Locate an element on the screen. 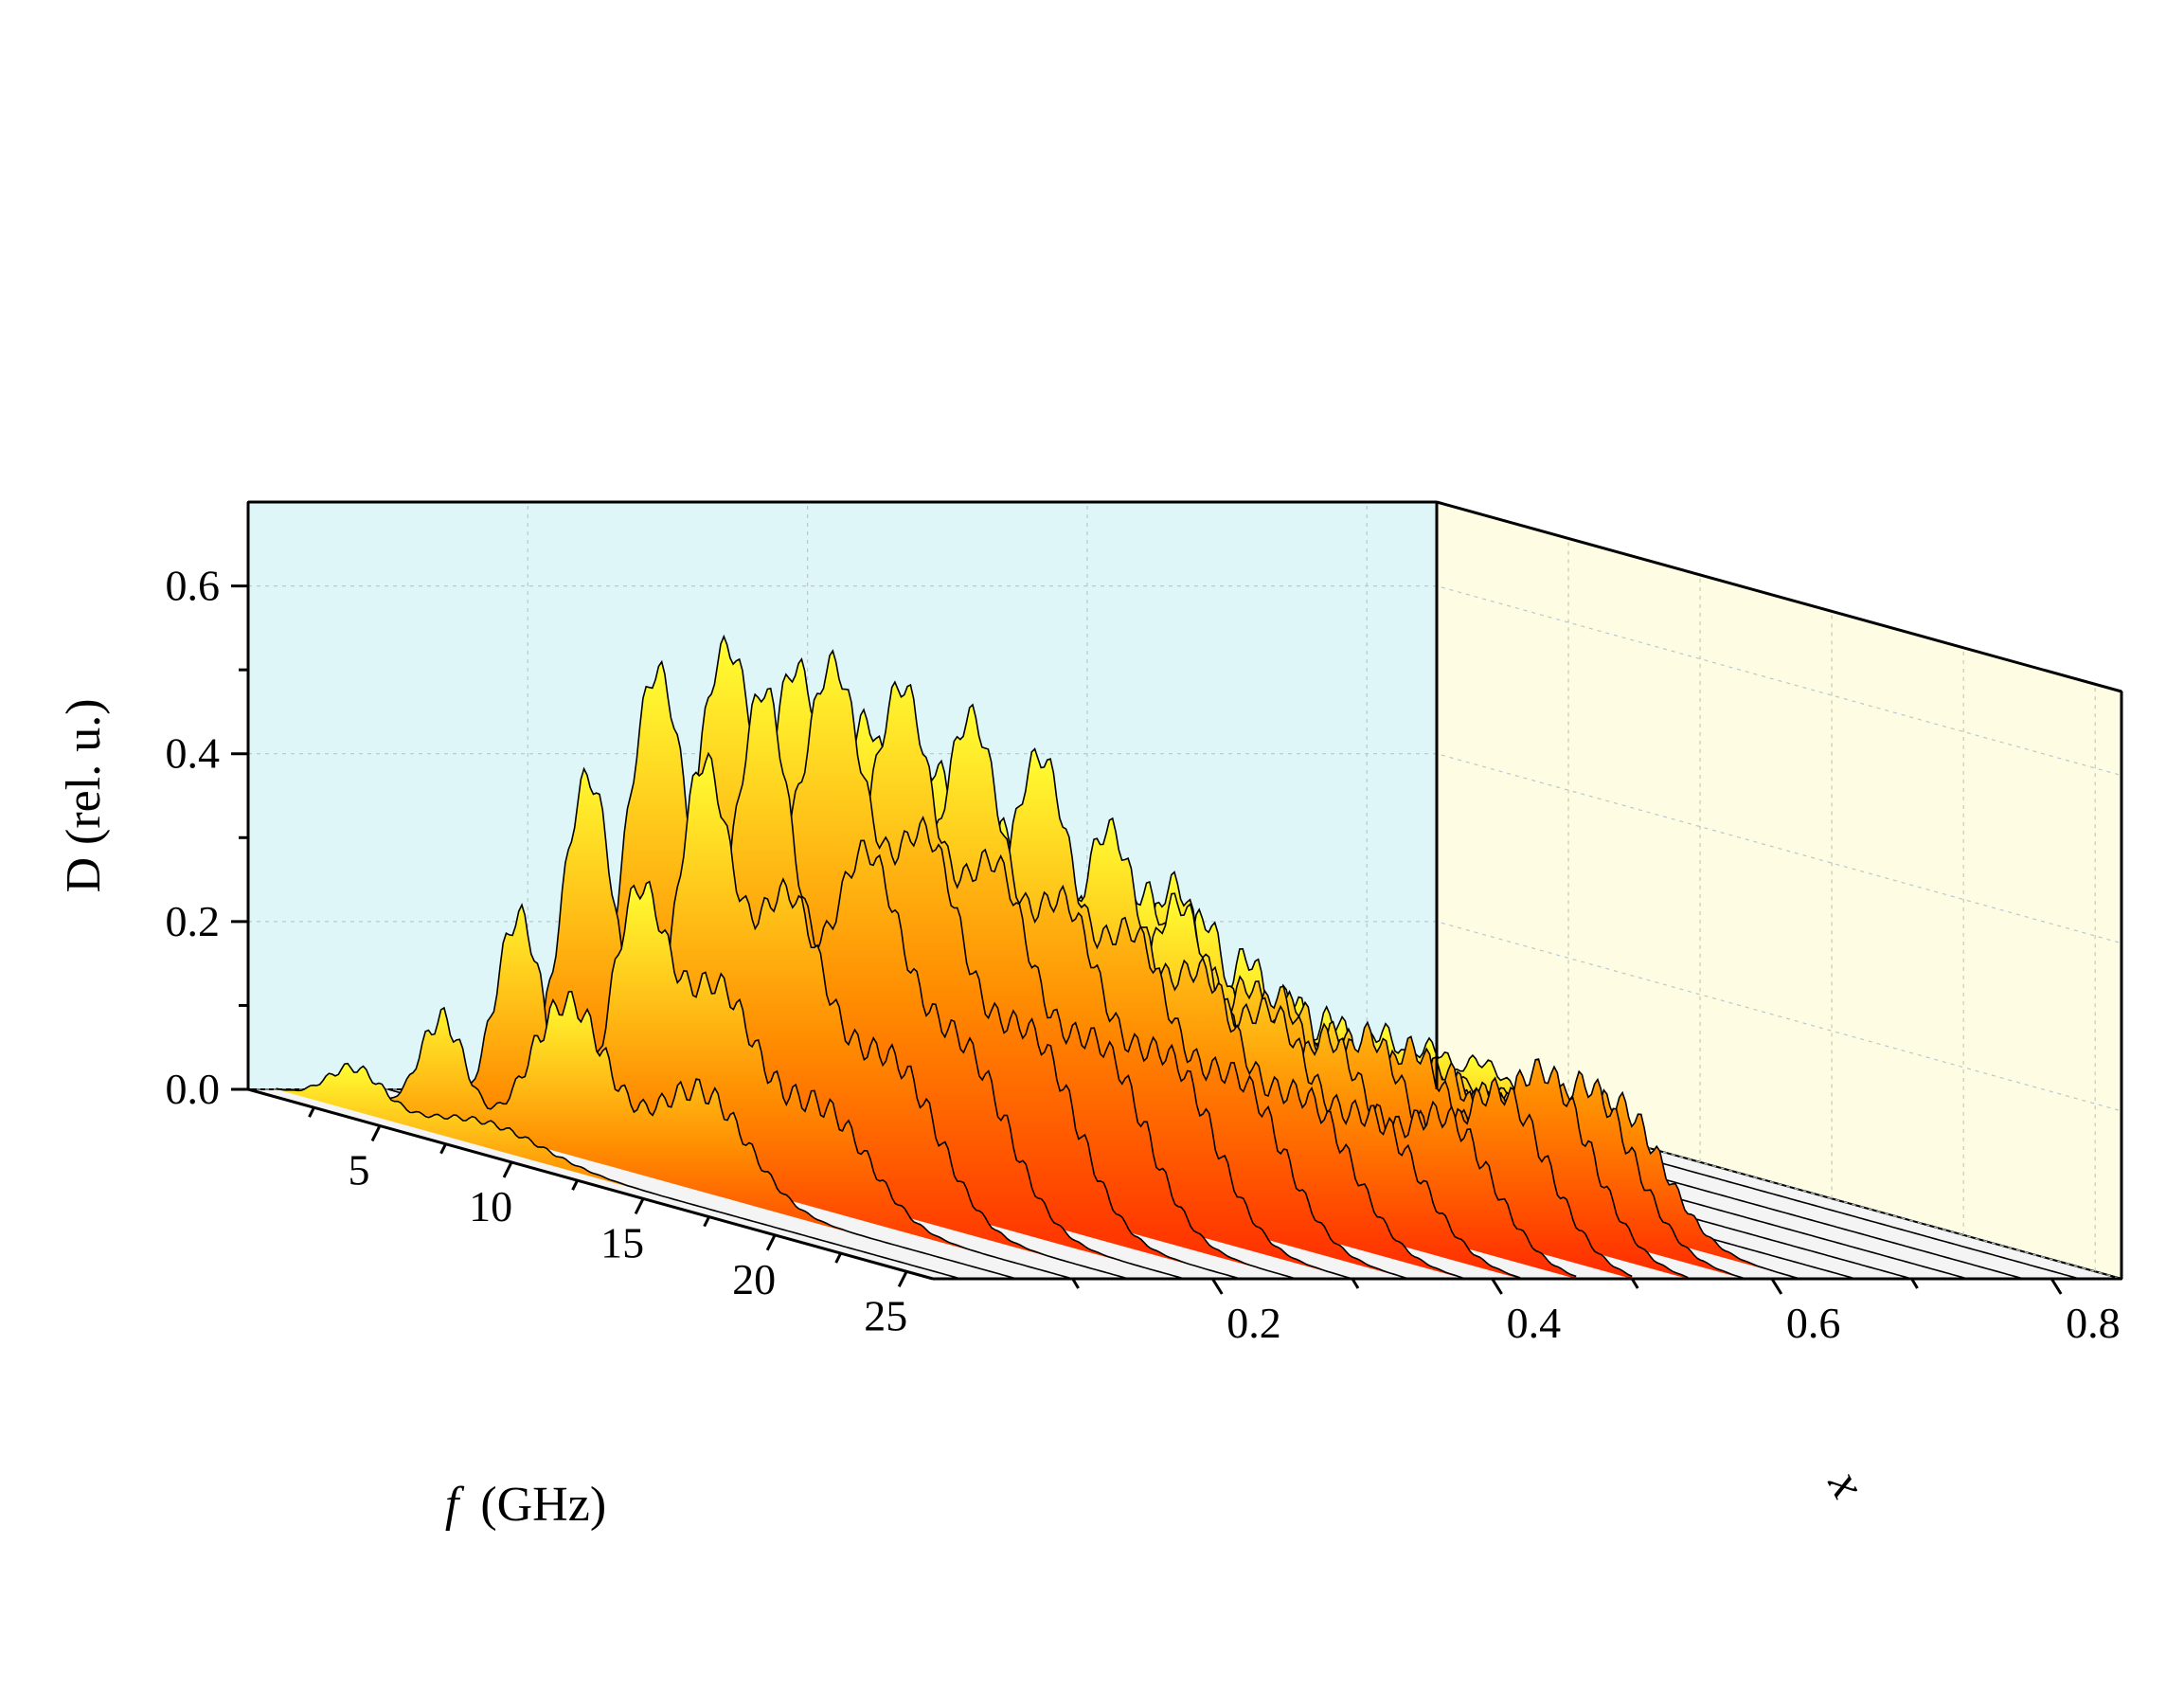 This screenshot has height=1706, width=2184. x-tick-label: 0.4 is located at coordinates (1534, 1323).